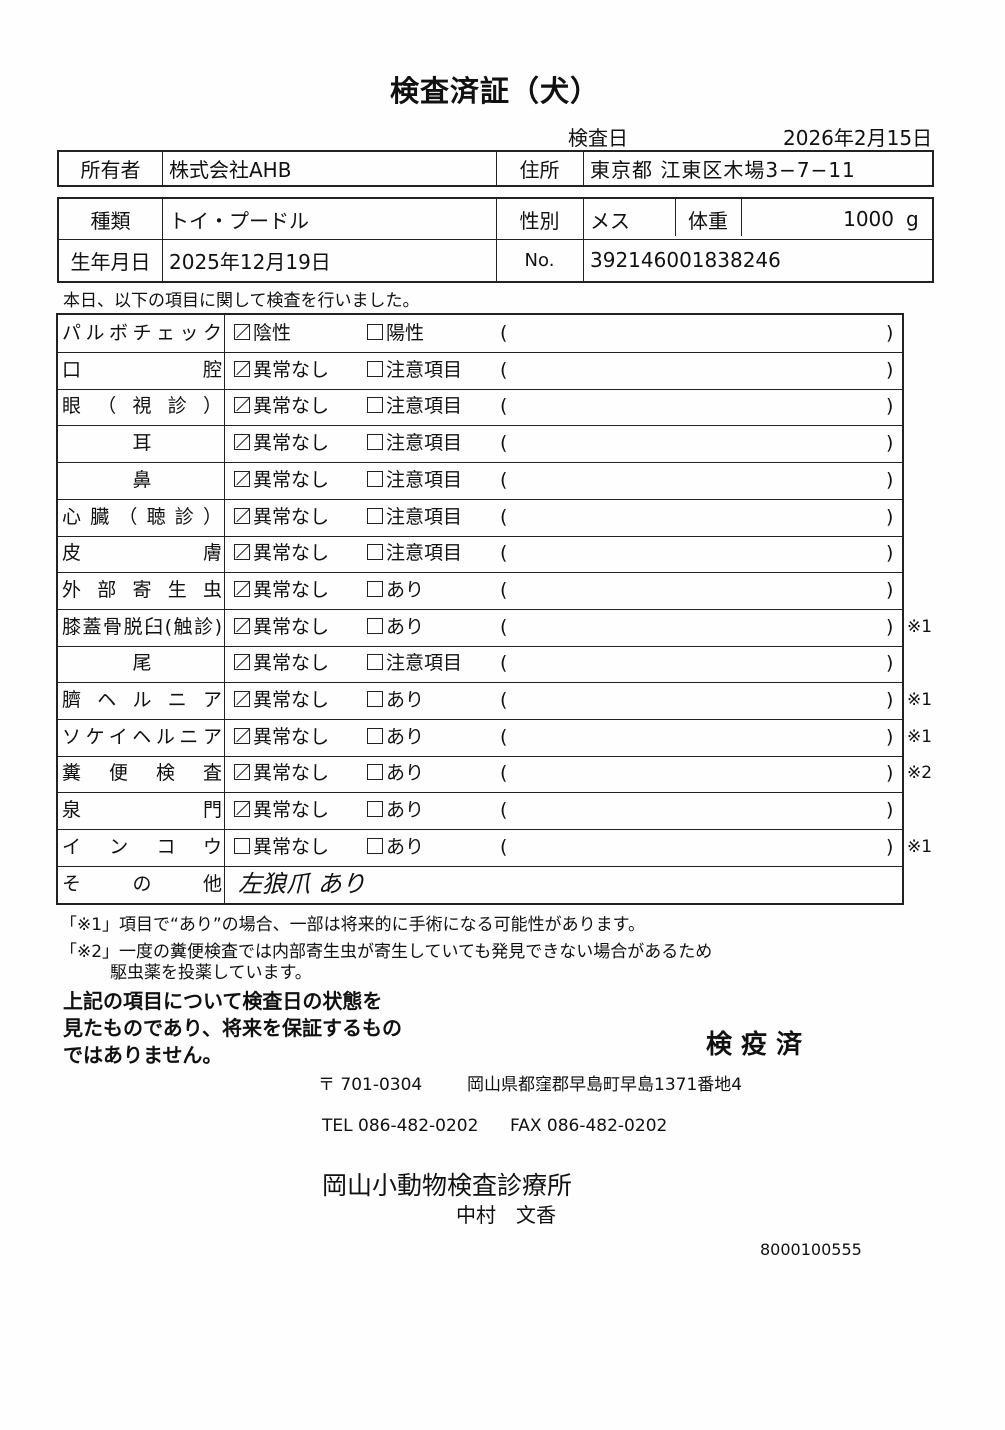 The height and width of the screenshot is (1430, 1005). What do you see at coordinates (142, 736) in the screenshot?
I see `exam-item-label: ソケイヘルニア` at bounding box center [142, 736].